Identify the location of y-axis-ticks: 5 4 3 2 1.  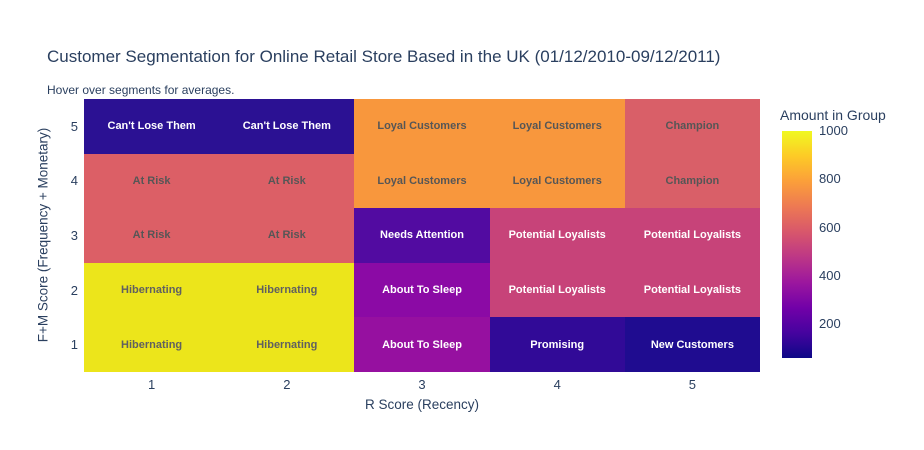
(65, 235).